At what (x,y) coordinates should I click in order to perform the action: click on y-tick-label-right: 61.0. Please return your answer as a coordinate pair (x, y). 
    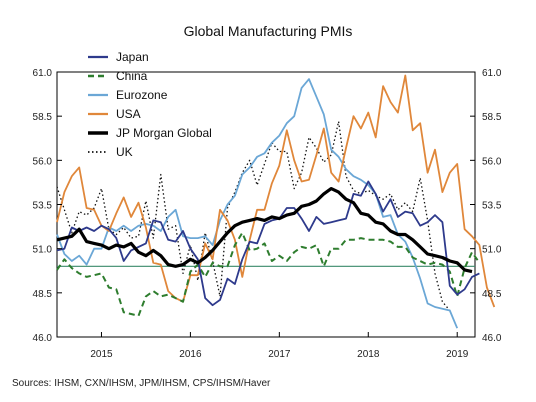
    Looking at the image, I should click on (492, 73).